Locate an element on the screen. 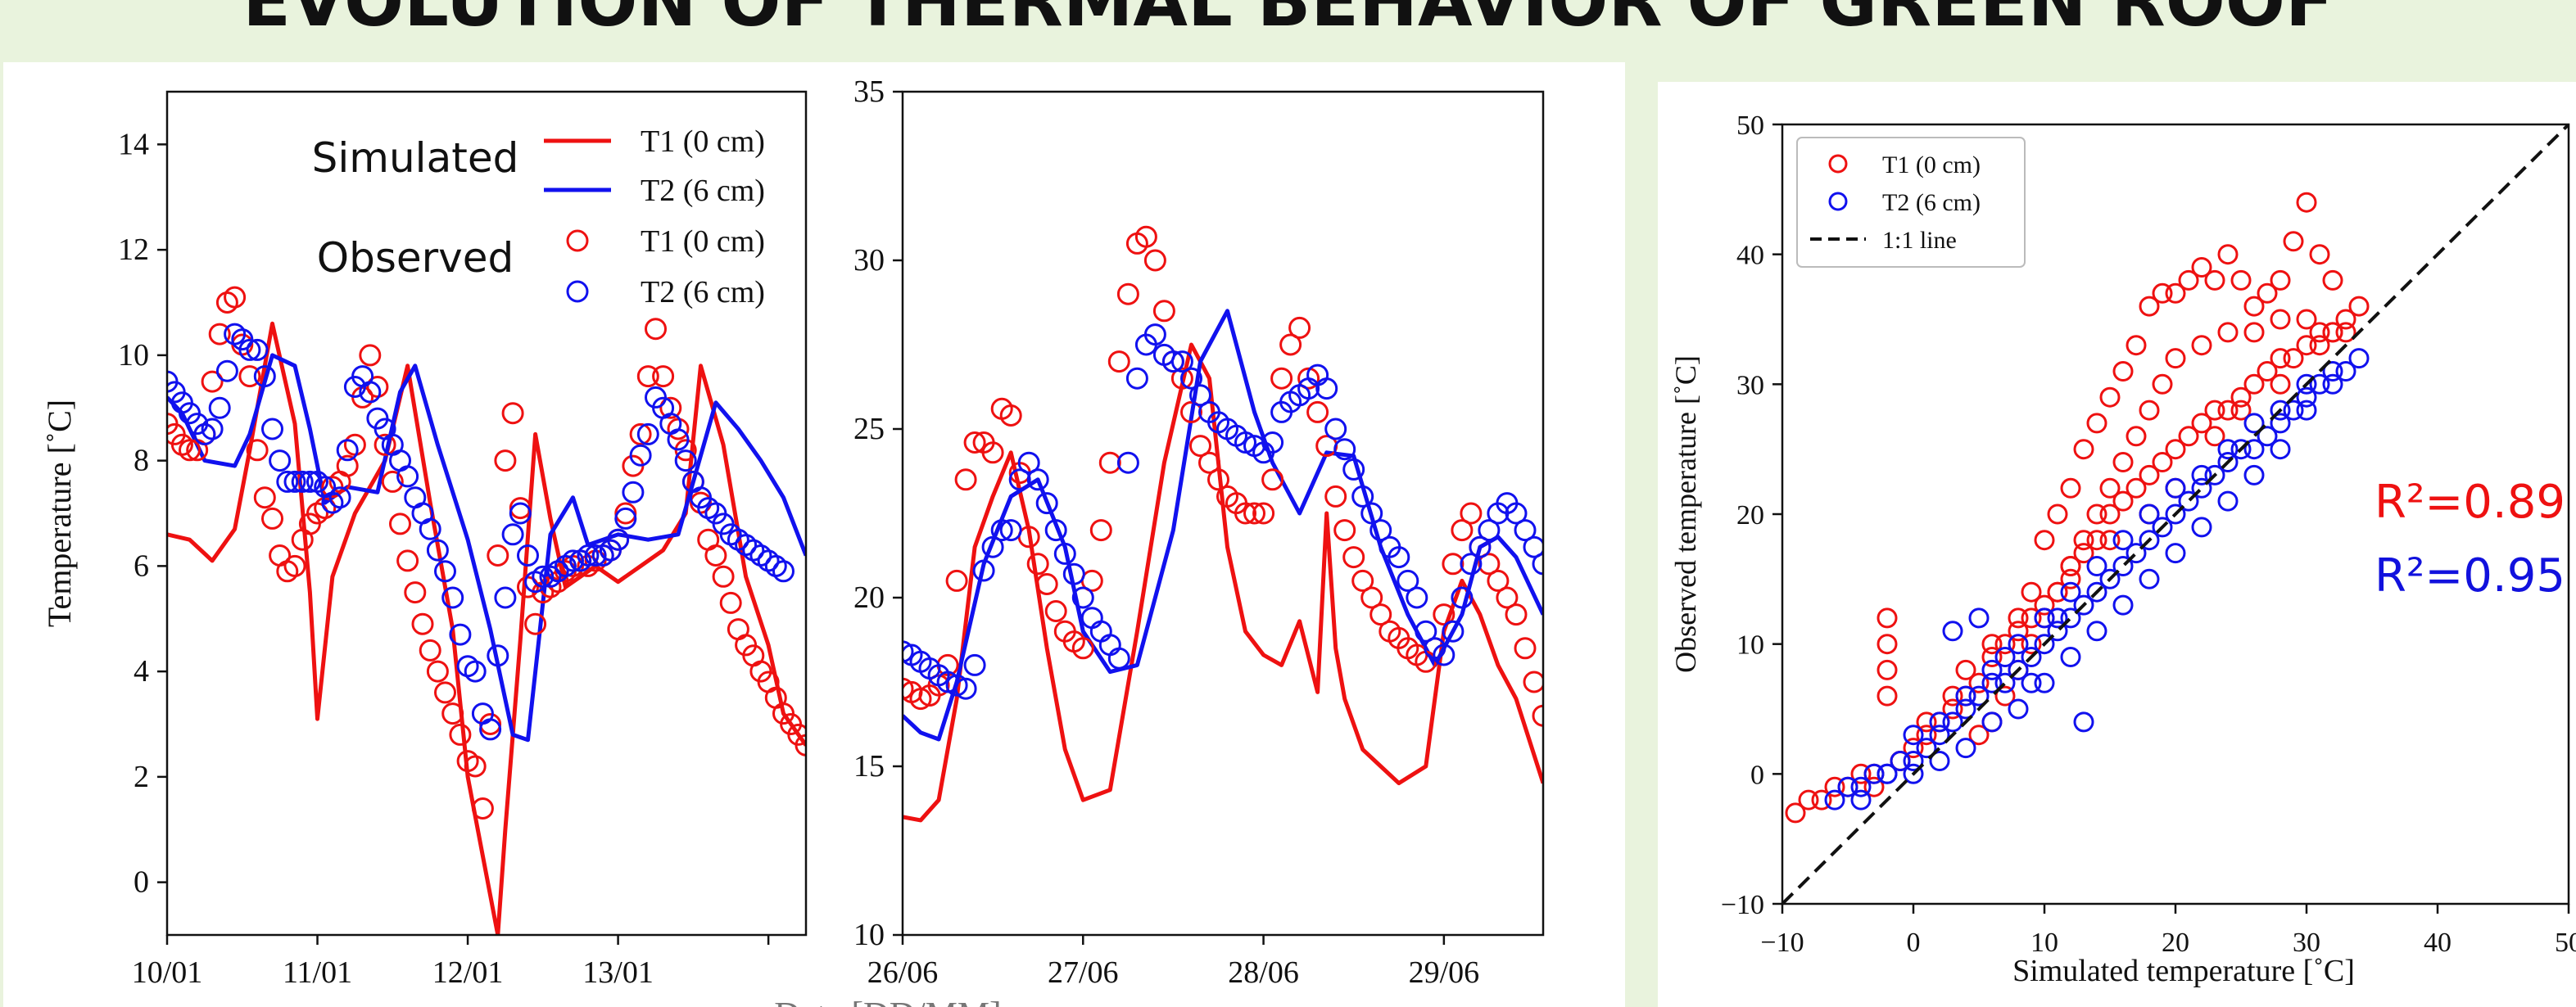 Image resolution: width=2576 pixels, height=1007 pixels. legend-marker-swatch is located at coordinates (1838, 201).